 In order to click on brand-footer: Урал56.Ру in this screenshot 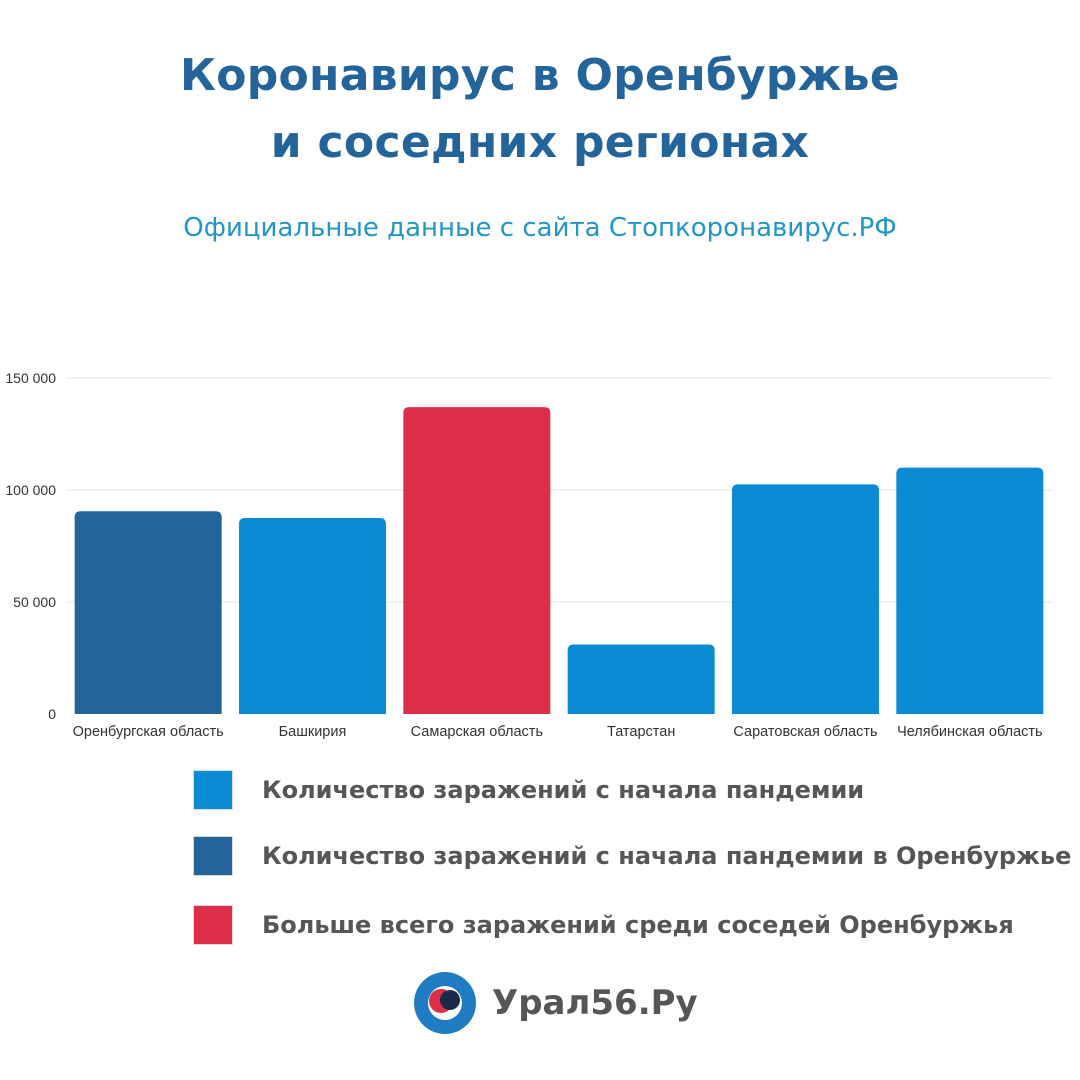, I will do `click(556, 1003)`.